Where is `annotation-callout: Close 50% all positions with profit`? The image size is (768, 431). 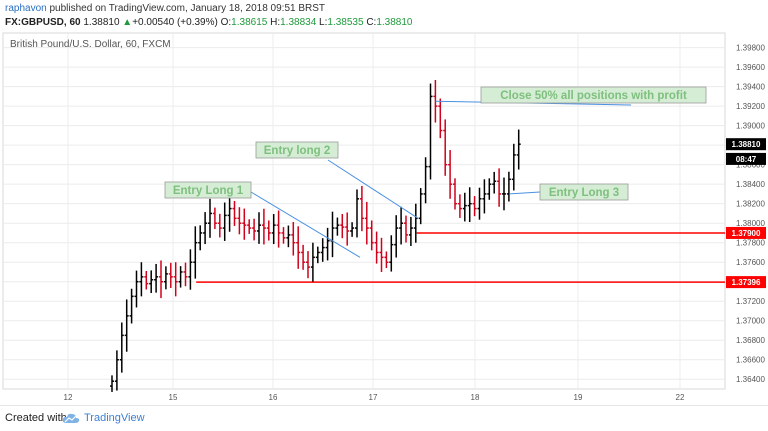 annotation-callout: Close 50% all positions with profit is located at coordinates (571, 96).